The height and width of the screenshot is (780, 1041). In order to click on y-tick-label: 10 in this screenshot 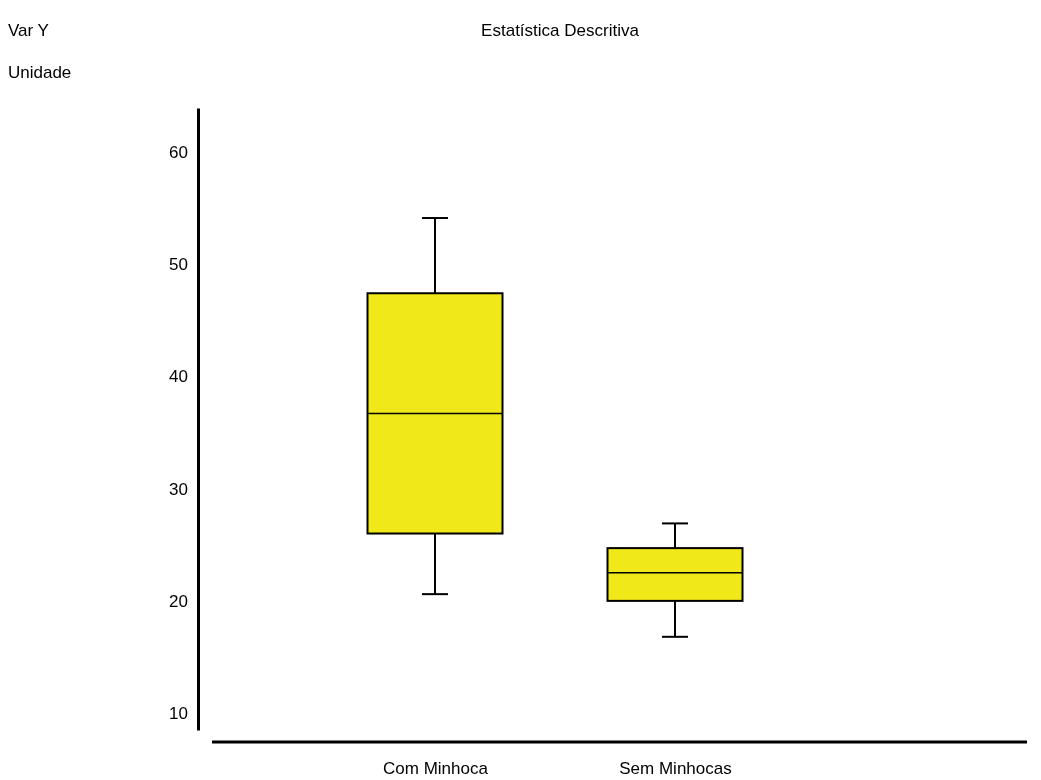, I will do `click(178, 714)`.